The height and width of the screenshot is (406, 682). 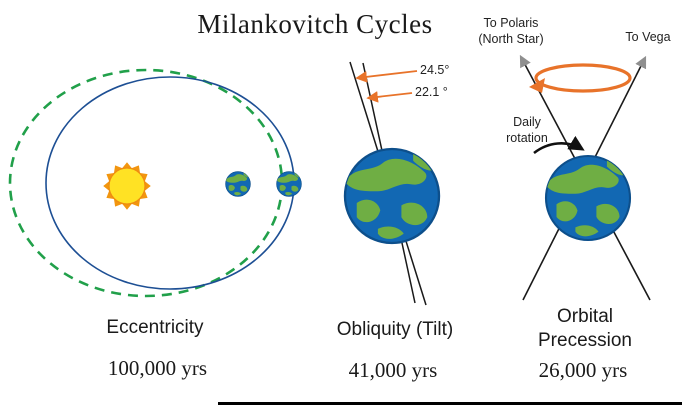 I want to click on earth-near-icon, so click(x=238, y=184).